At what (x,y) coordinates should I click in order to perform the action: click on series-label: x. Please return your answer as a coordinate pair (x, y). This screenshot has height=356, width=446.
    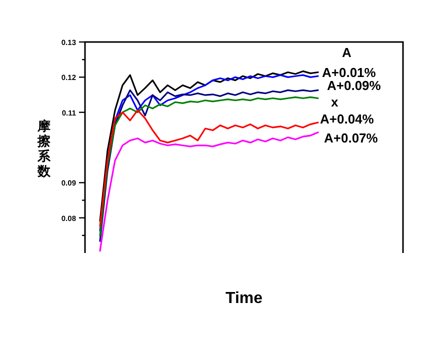
    Looking at the image, I should click on (335, 102).